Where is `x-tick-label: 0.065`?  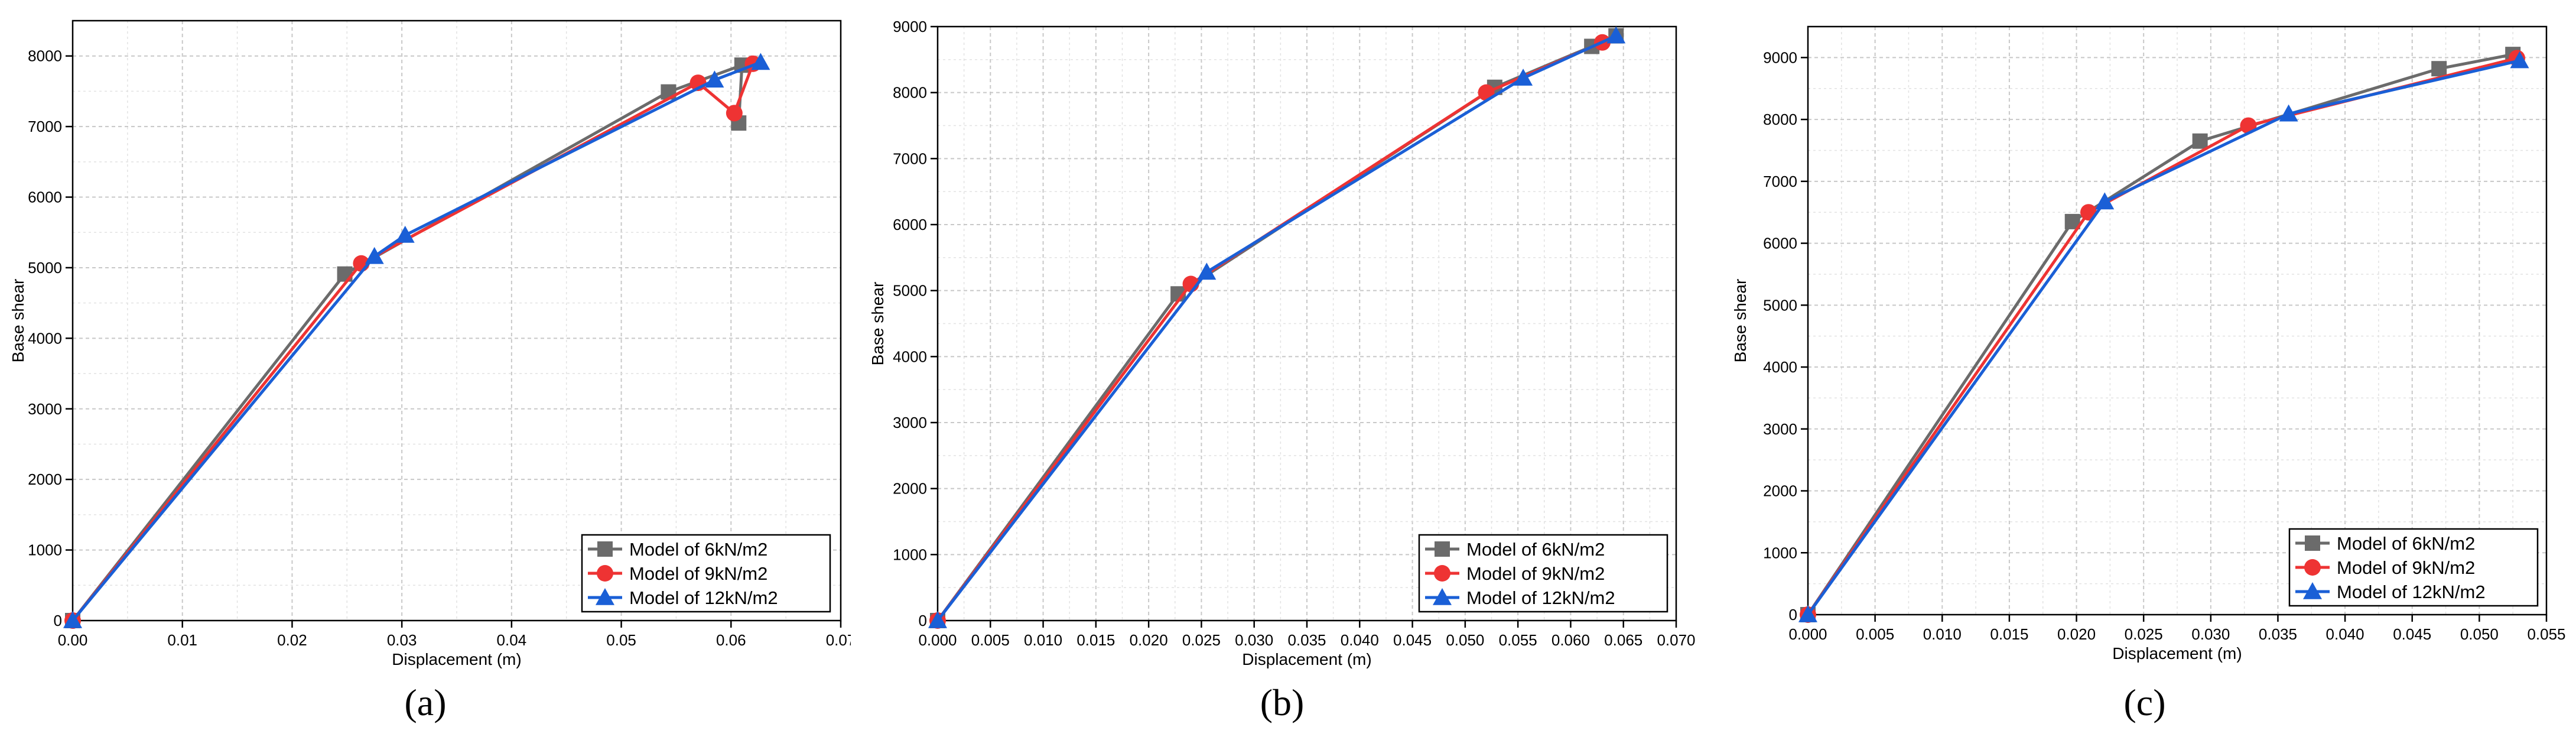
x-tick-label: 0.065 is located at coordinates (1623, 640).